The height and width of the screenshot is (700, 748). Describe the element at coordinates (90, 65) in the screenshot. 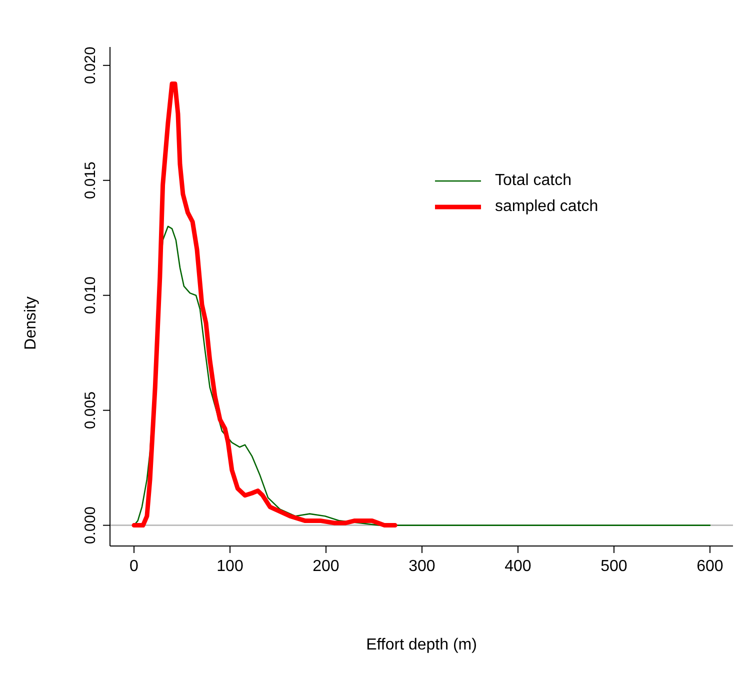

I see `y-tick-label: 0.020` at that location.